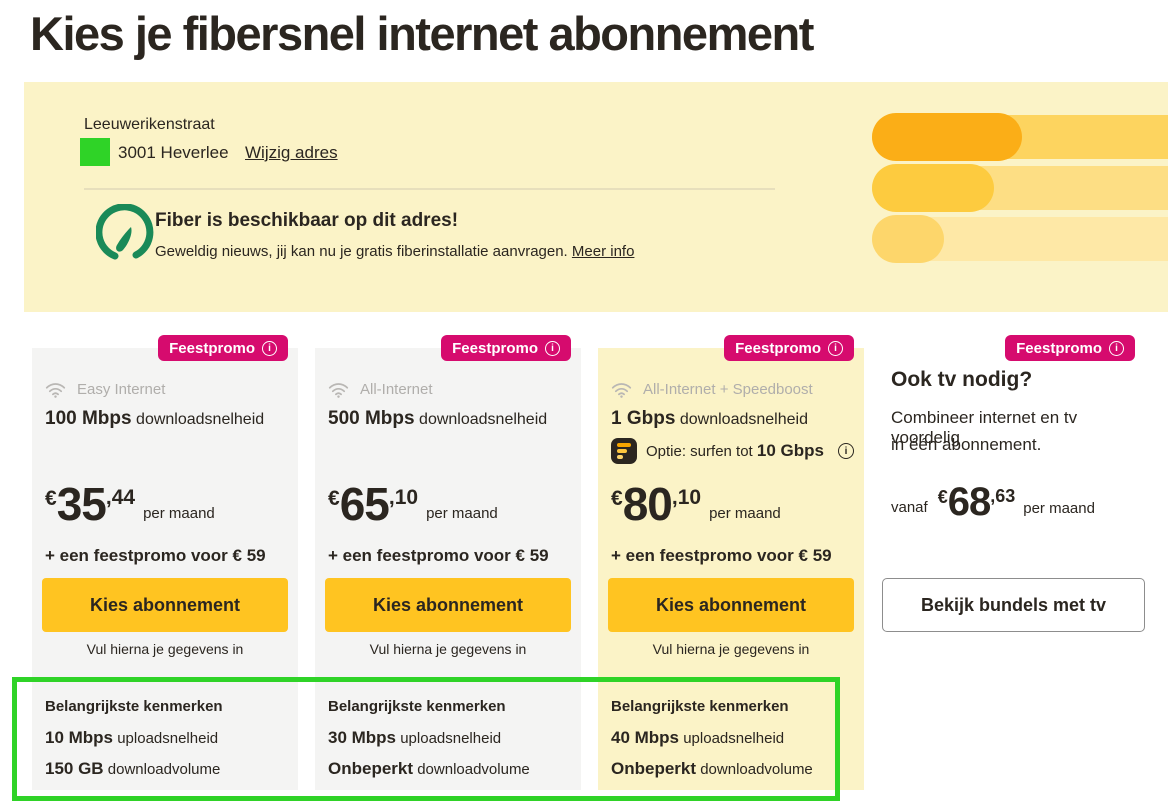 The height and width of the screenshot is (812, 1168). What do you see at coordinates (962, 379) in the screenshot?
I see `tv-offer-title: Ook tv nodig?` at bounding box center [962, 379].